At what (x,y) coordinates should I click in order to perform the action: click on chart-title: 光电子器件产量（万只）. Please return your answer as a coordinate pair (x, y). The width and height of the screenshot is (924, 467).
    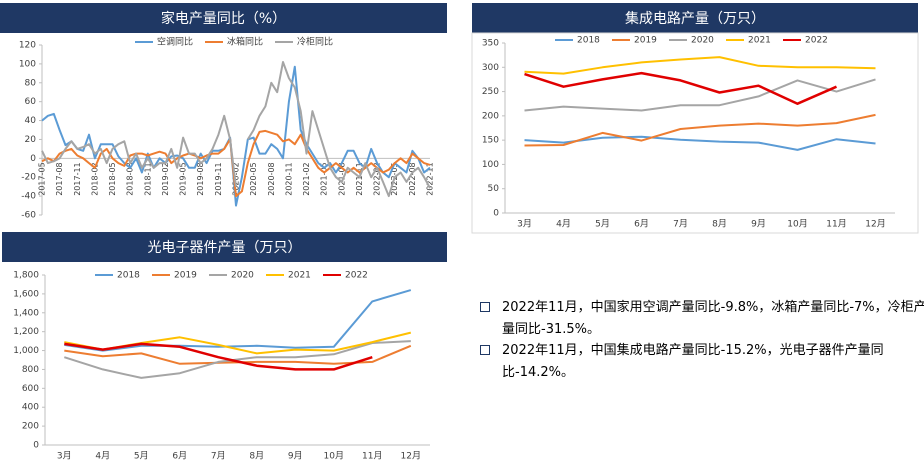
    Looking at the image, I should click on (225, 248).